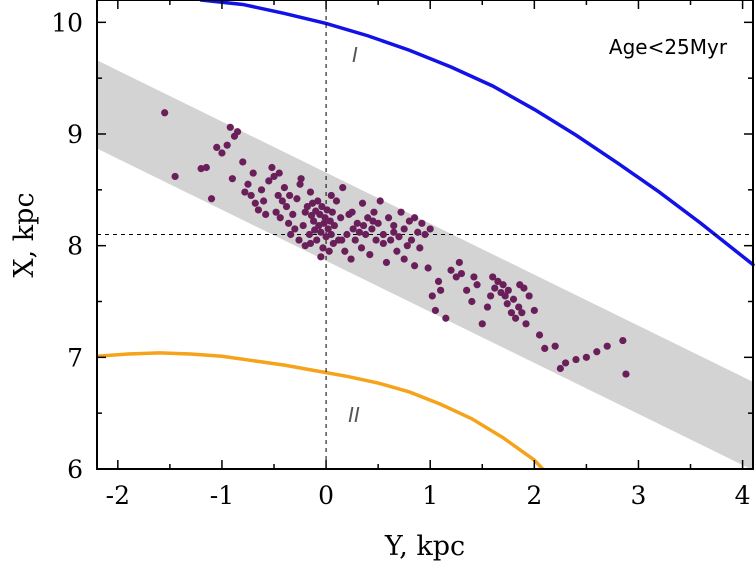 Image resolution: width=755 pixels, height=566 pixels. What do you see at coordinates (355, 55) in the screenshot?
I see `arm-I-label: I` at bounding box center [355, 55].